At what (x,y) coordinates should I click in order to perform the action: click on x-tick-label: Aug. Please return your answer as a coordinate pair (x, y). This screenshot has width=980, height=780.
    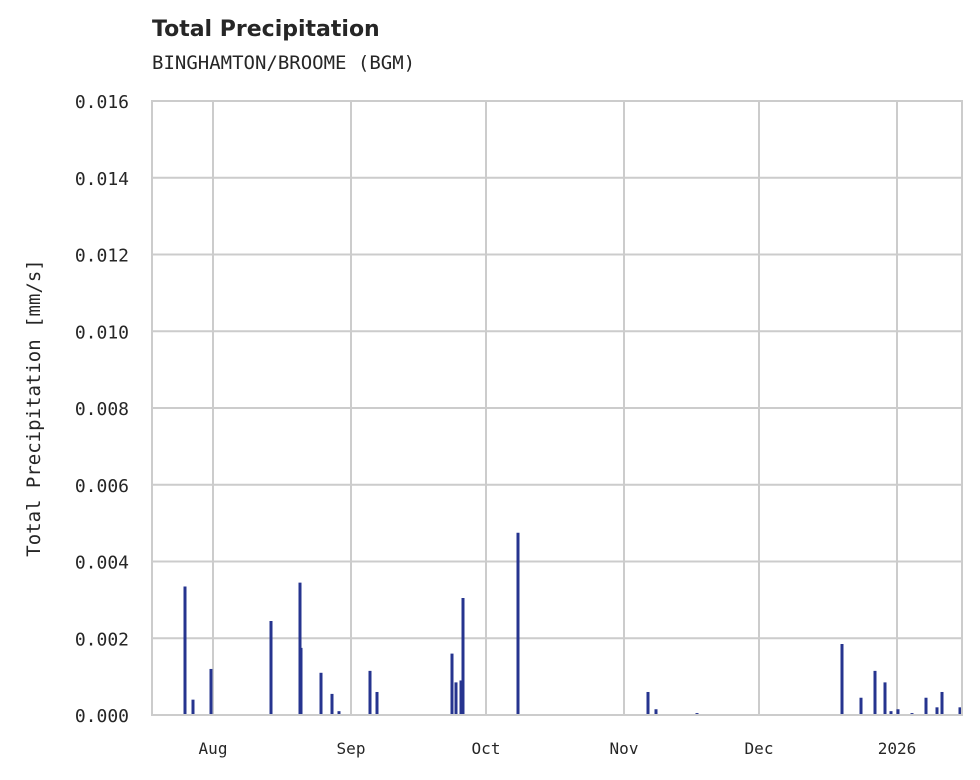
    Looking at the image, I should click on (213, 748).